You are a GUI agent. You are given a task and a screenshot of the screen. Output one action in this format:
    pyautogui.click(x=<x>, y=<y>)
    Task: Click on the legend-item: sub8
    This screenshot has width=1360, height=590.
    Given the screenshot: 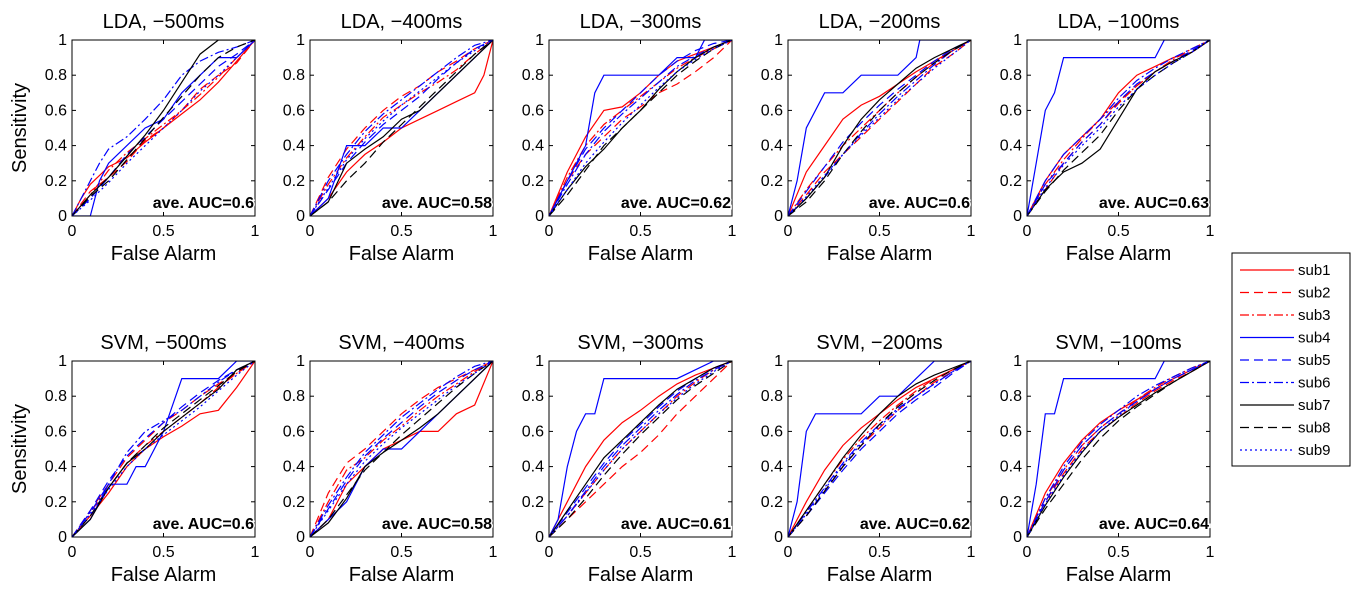 What is the action you would take?
    pyautogui.click(x=1285, y=428)
    